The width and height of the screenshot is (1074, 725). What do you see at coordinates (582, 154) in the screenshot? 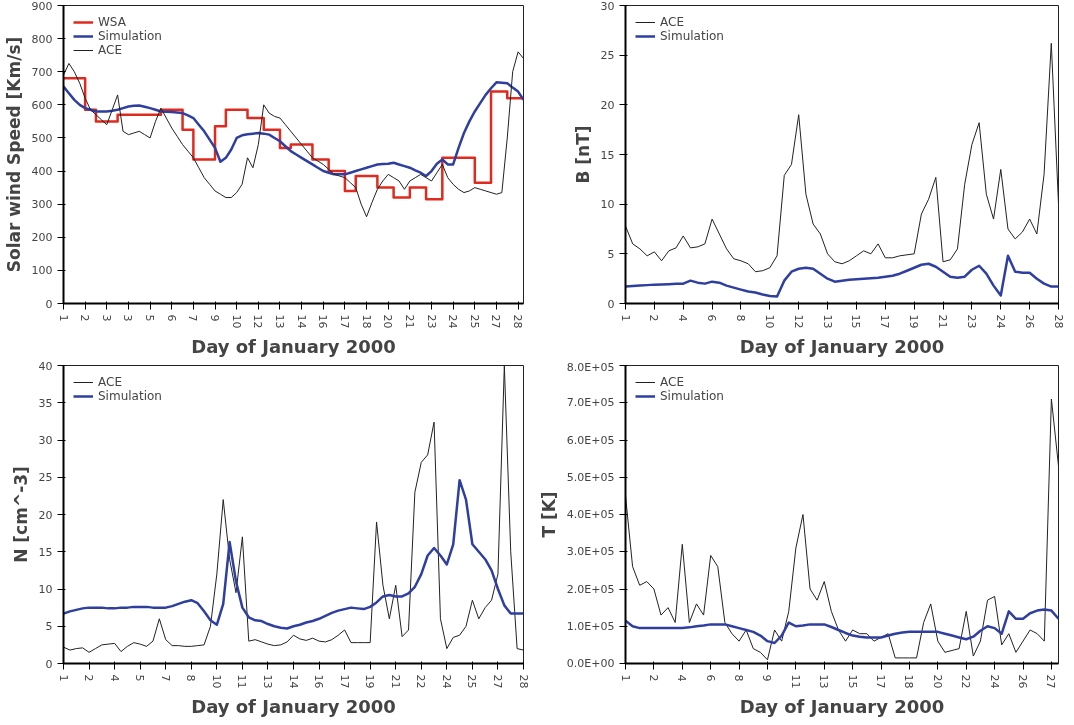
I see `y-axis-title: B [nT]` at bounding box center [582, 154].